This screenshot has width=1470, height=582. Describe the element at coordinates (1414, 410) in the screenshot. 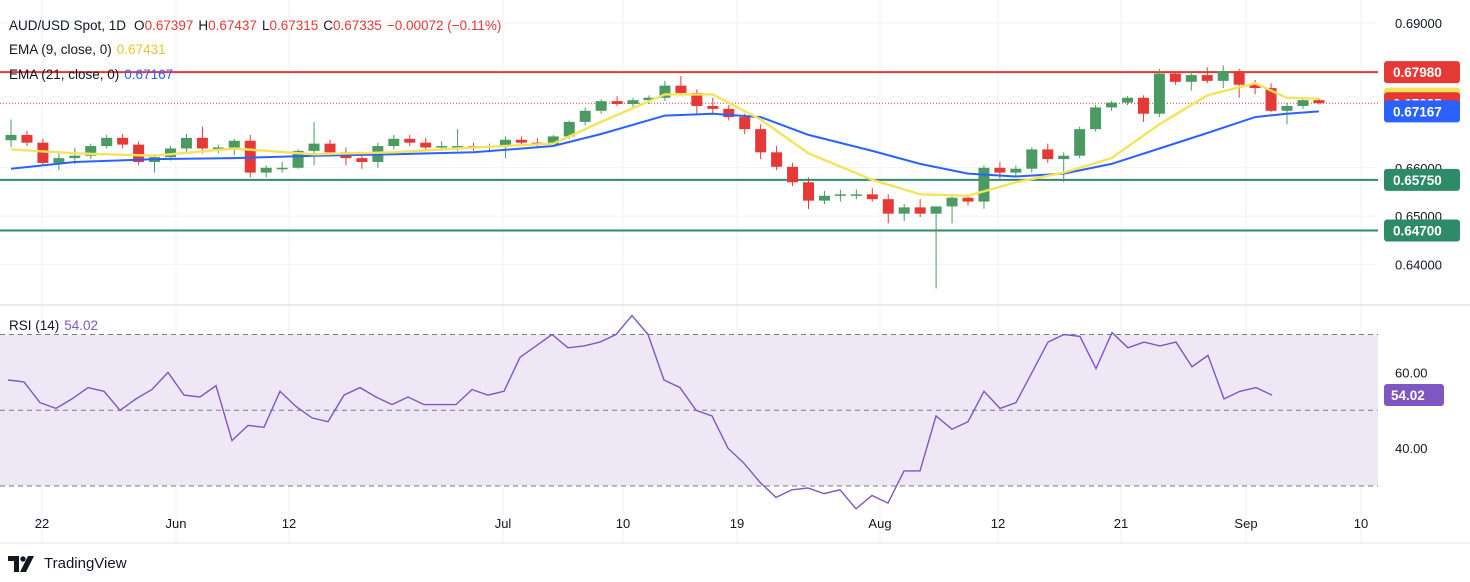

I see `rsi-axis: 60.00 40.00 54.02` at that location.